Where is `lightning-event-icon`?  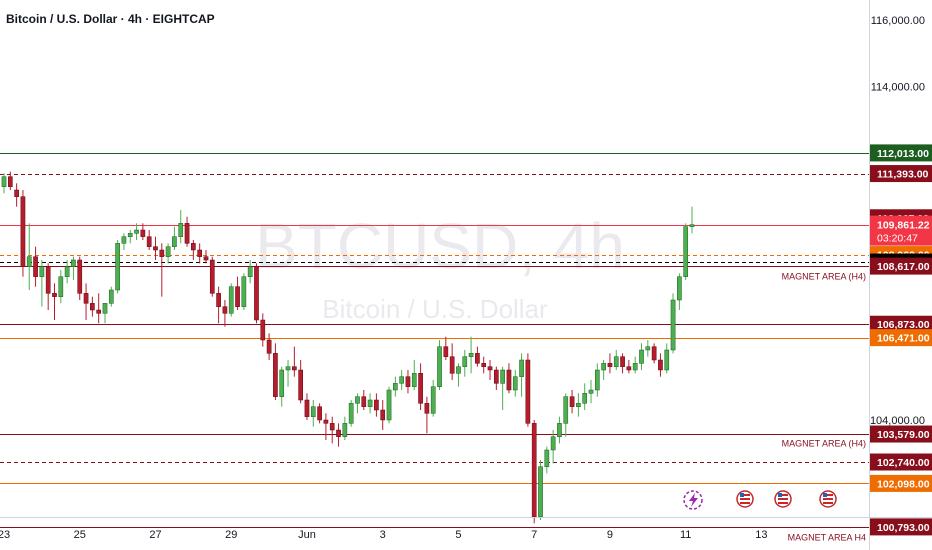 lightning-event-icon is located at coordinates (693, 500).